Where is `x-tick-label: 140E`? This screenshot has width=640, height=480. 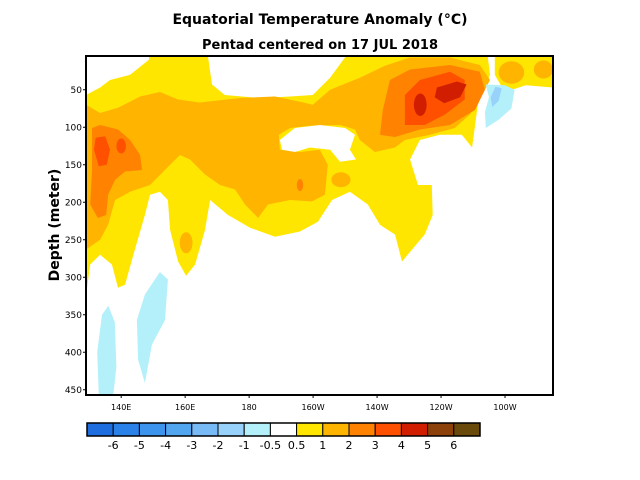 x-tick-label: 140E is located at coordinates (121, 407).